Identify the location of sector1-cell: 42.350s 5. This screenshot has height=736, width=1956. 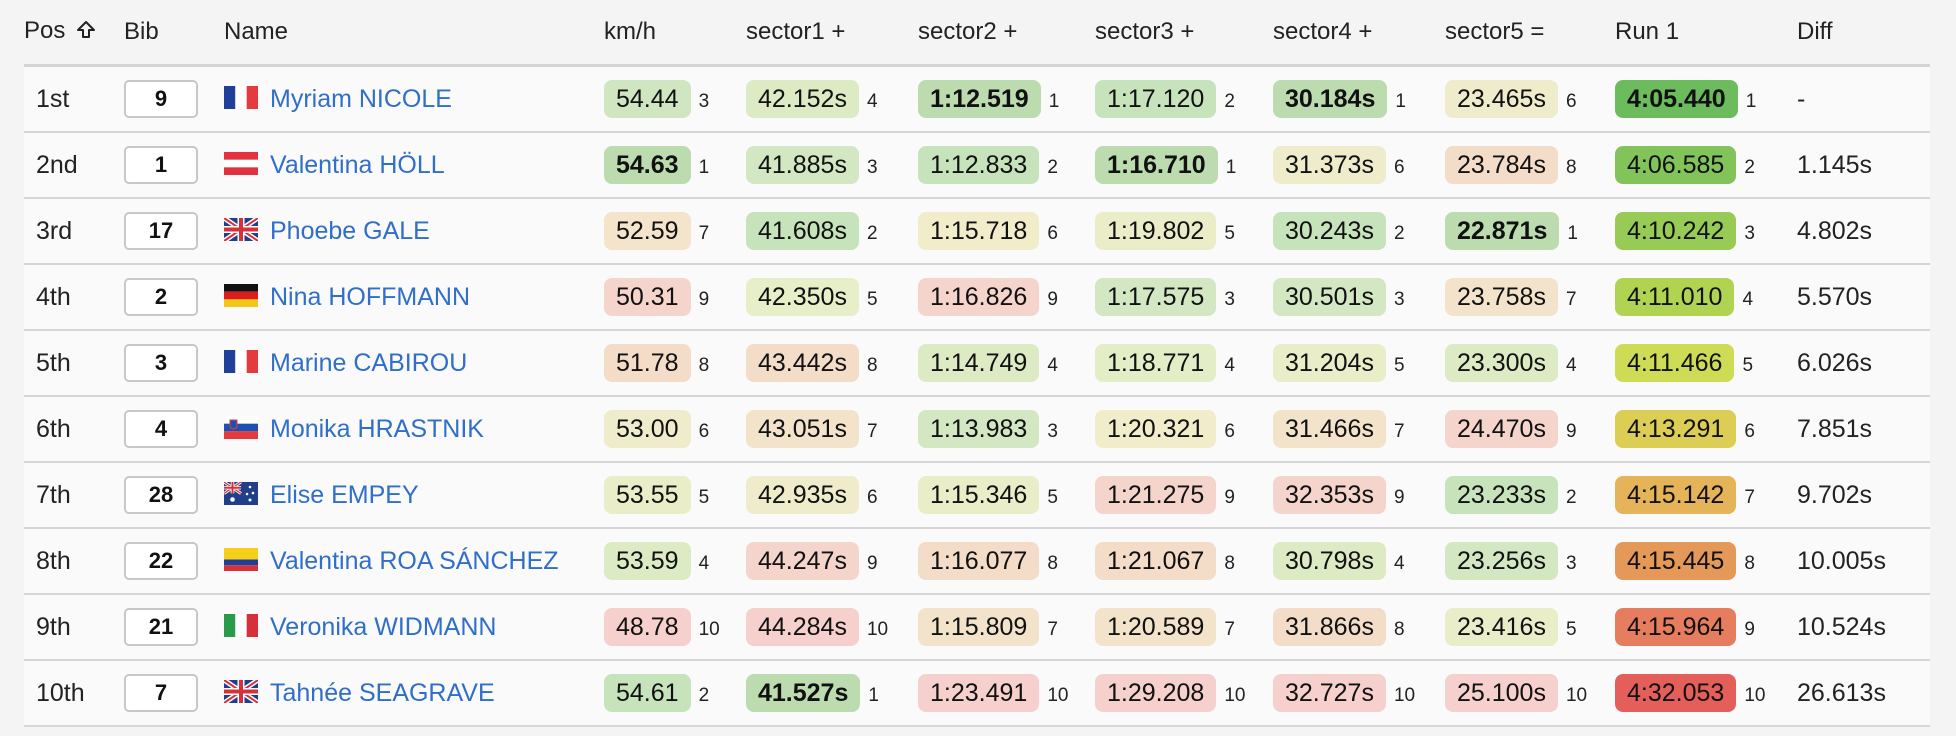
(832, 297).